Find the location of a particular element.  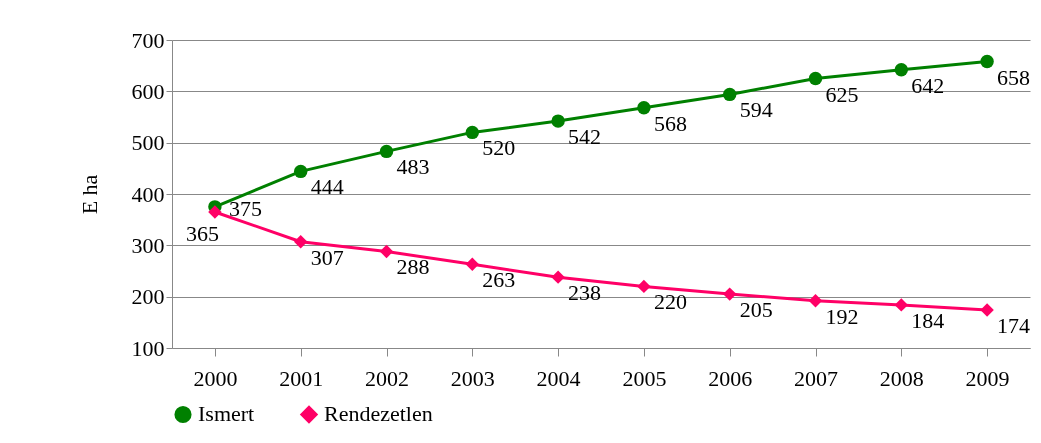

legend-label: Rendezetlen is located at coordinates (378, 414).